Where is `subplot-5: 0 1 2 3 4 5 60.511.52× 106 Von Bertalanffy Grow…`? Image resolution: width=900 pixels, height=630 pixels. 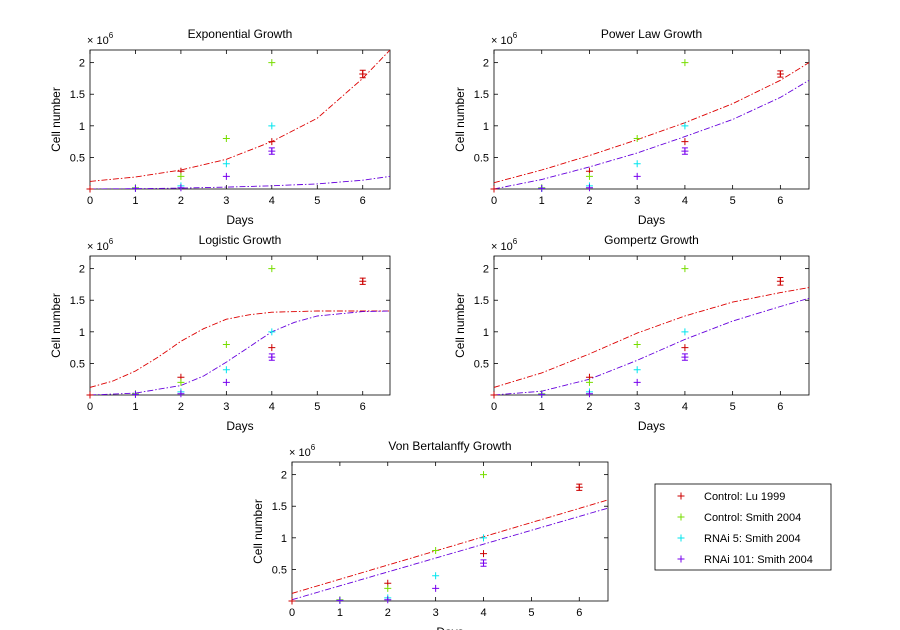
subplot-5: 0 1 2 3 4 5 60.511.52× 106 Von Bertalanffy Grow… is located at coordinates (430, 534).